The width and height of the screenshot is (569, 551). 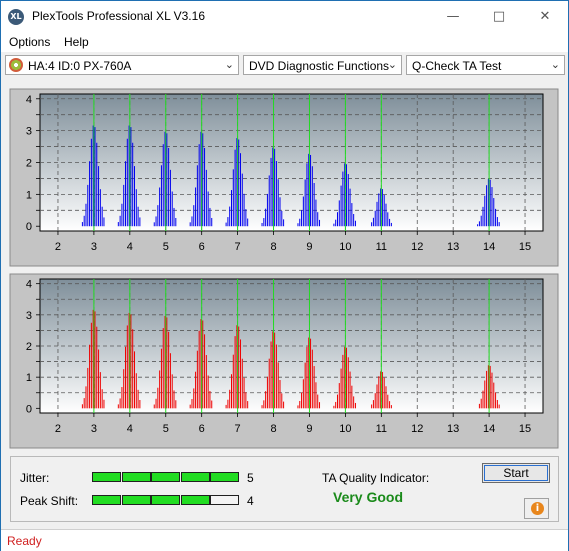 I want to click on start-button: Start, so click(x=516, y=473).